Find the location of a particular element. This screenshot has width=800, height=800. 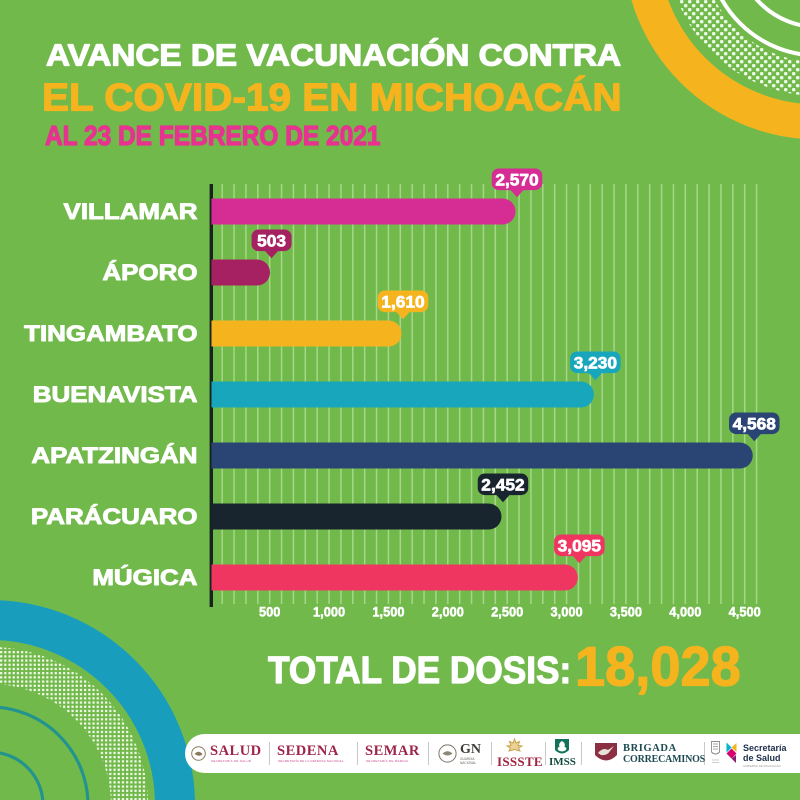

svg-text: VILLAMAR is located at coordinates (131, 212).